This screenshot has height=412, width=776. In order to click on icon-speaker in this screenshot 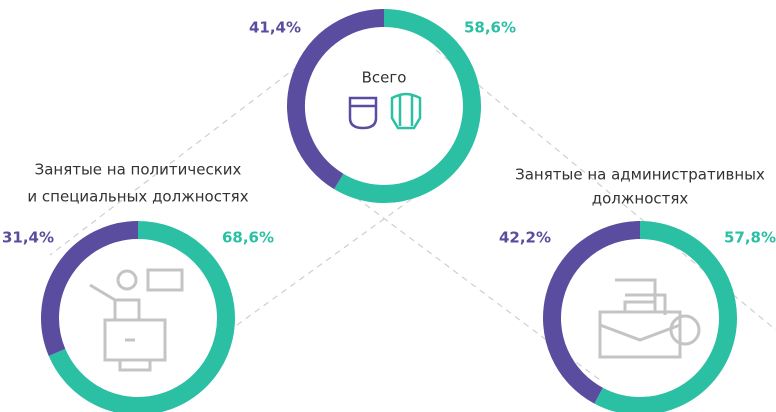, I will do `click(136, 320)`.